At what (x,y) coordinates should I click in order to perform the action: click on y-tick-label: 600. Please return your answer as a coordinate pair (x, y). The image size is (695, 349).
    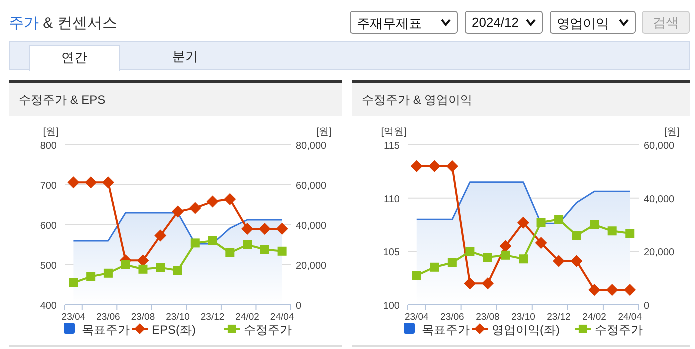
    Looking at the image, I should click on (49, 226).